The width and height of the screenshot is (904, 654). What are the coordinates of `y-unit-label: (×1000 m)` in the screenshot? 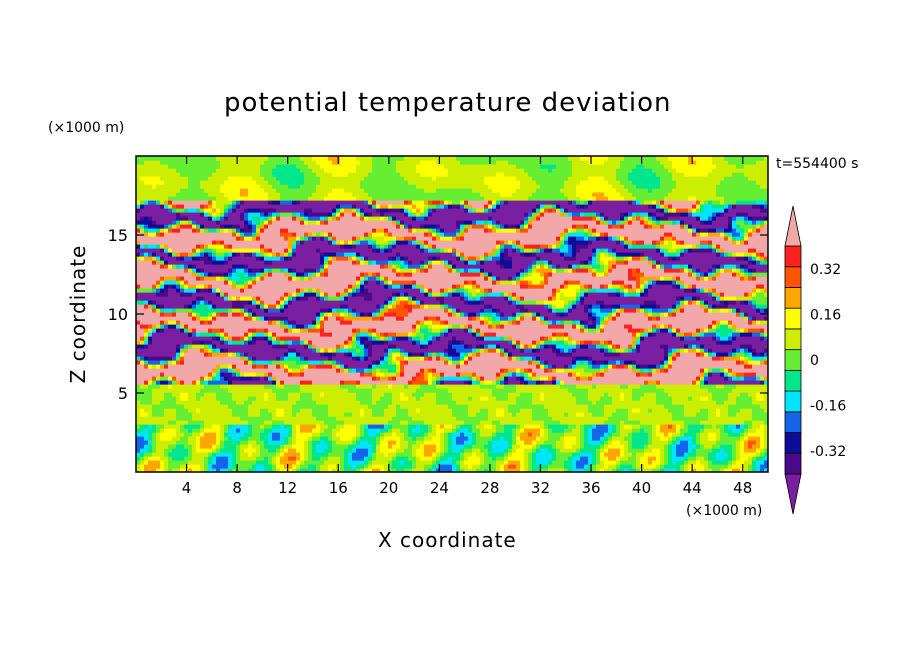 It's located at (86, 128).